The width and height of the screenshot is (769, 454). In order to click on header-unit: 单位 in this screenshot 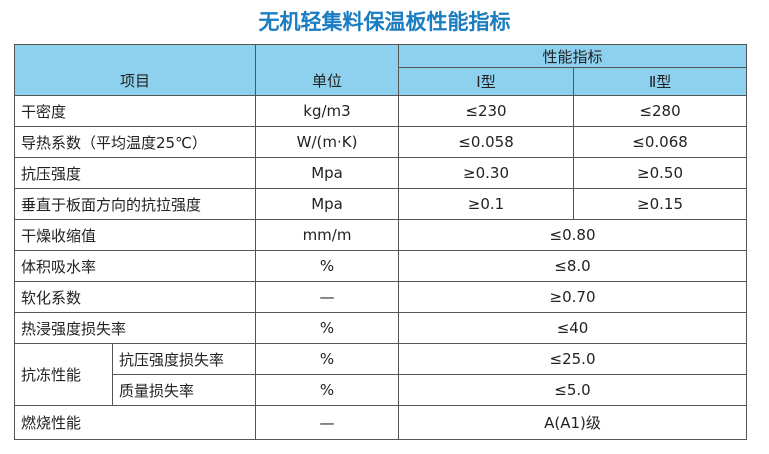, I will do `click(327, 70)`.